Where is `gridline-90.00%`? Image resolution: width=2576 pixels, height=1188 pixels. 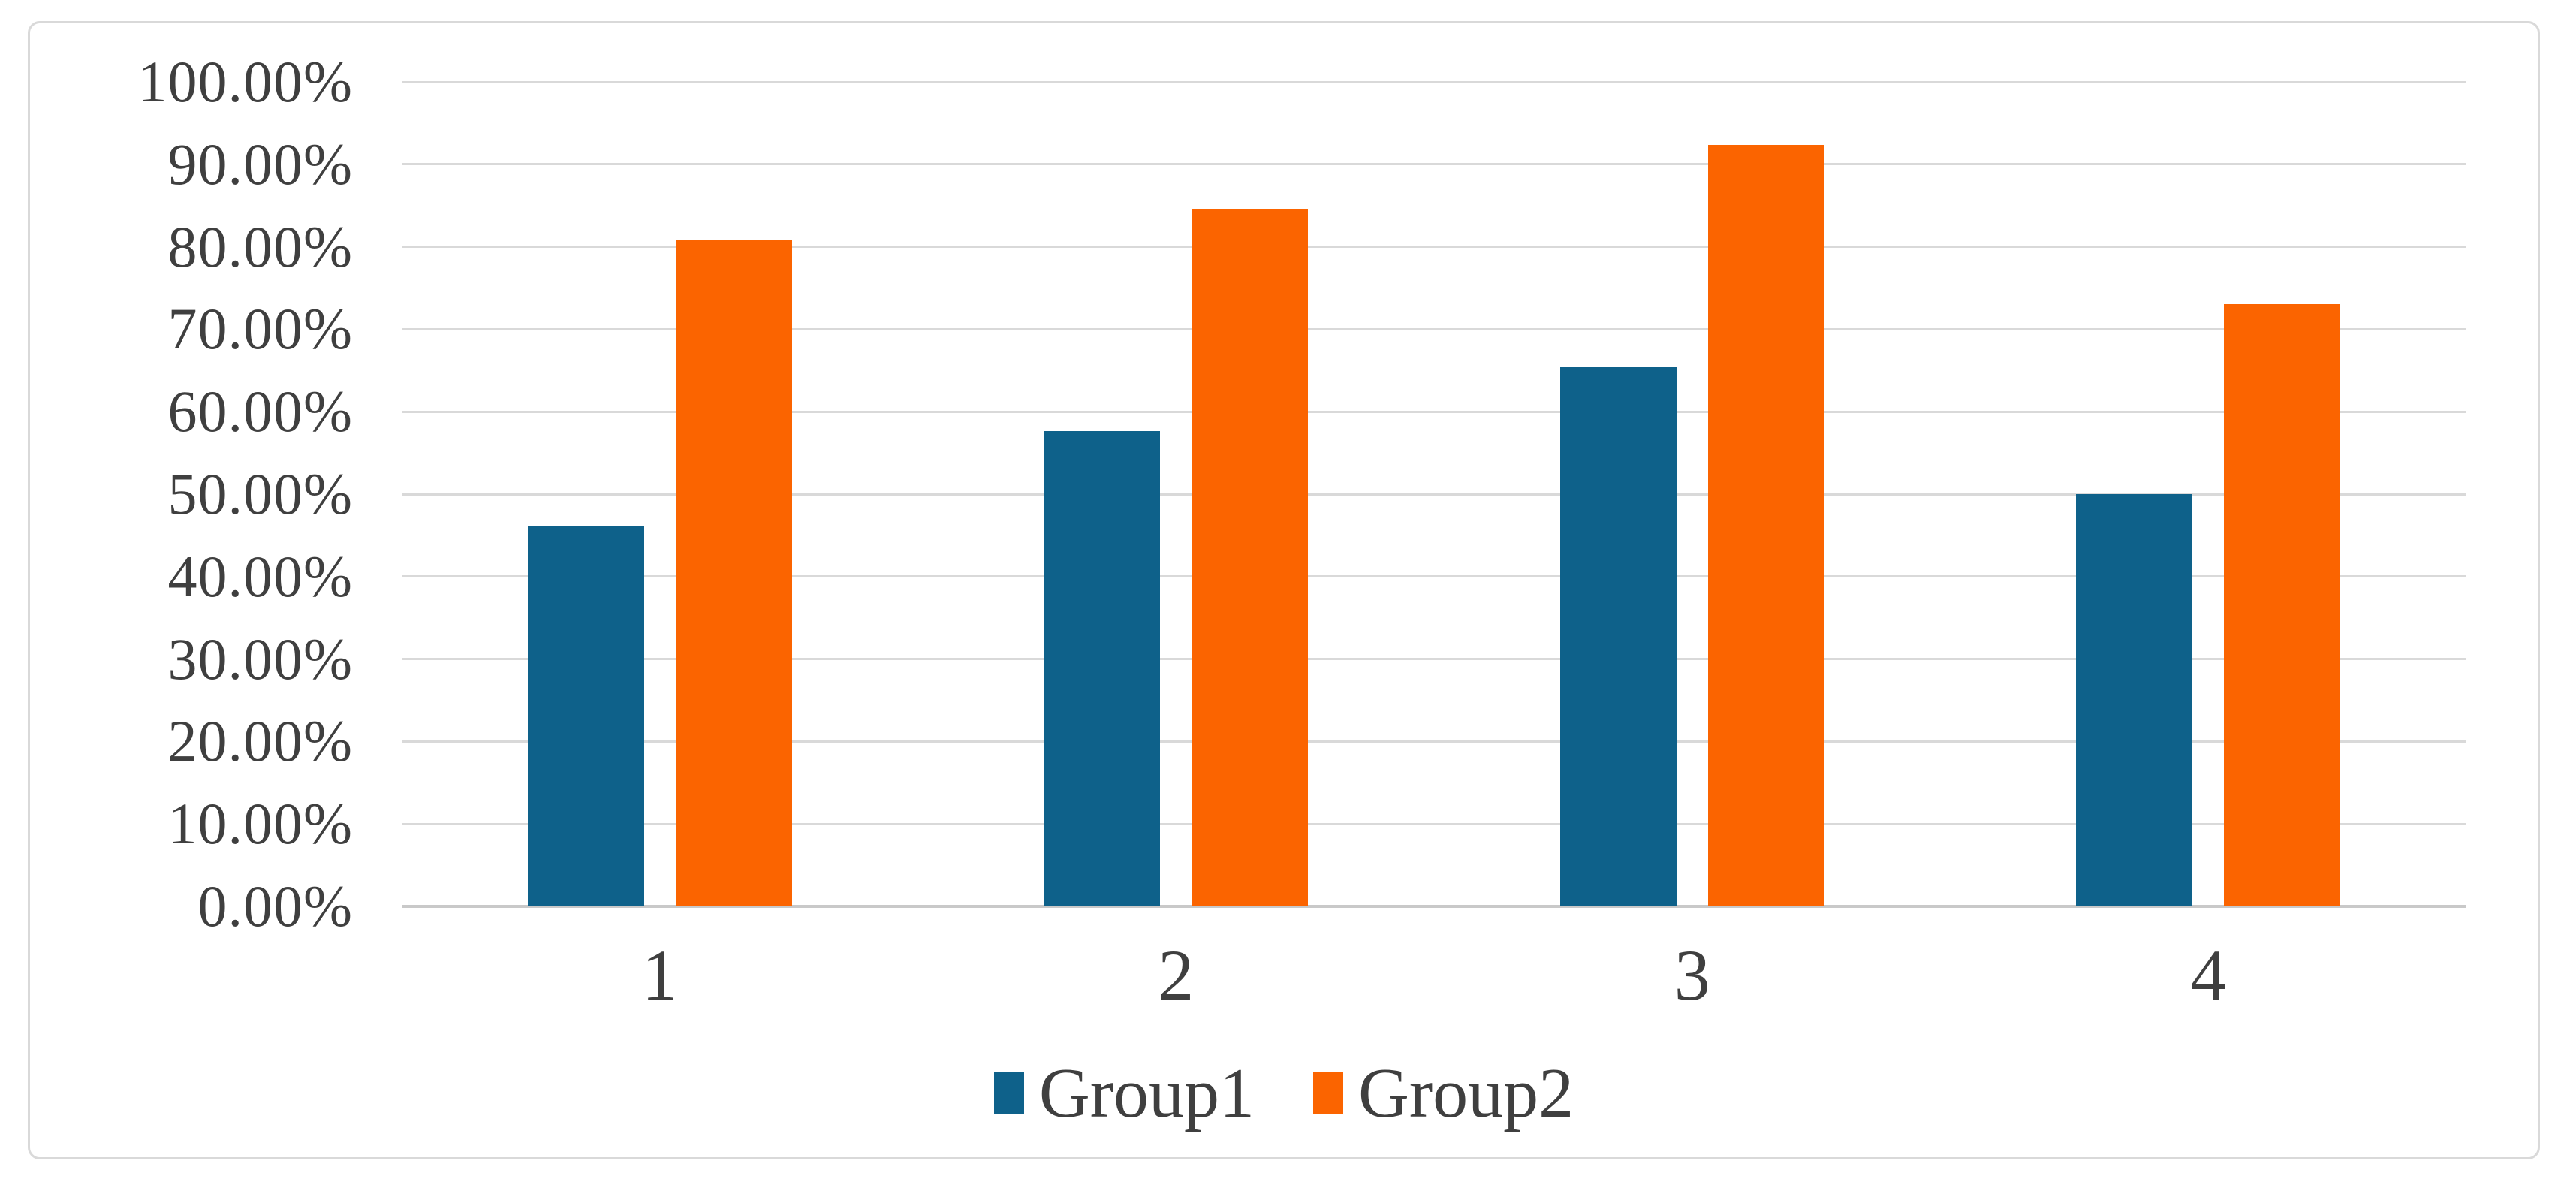
gridline-90.00% is located at coordinates (1434, 164).